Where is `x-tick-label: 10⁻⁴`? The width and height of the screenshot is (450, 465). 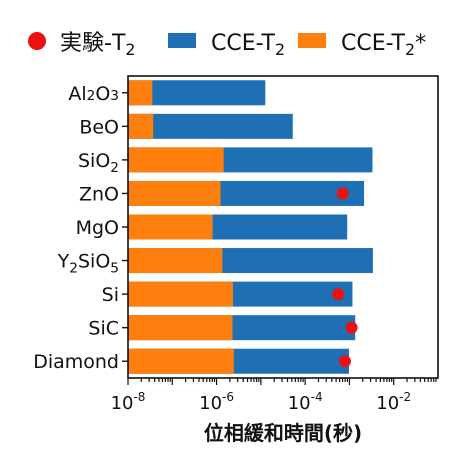
x-tick-label: 10⁻⁴ is located at coordinates (305, 402).